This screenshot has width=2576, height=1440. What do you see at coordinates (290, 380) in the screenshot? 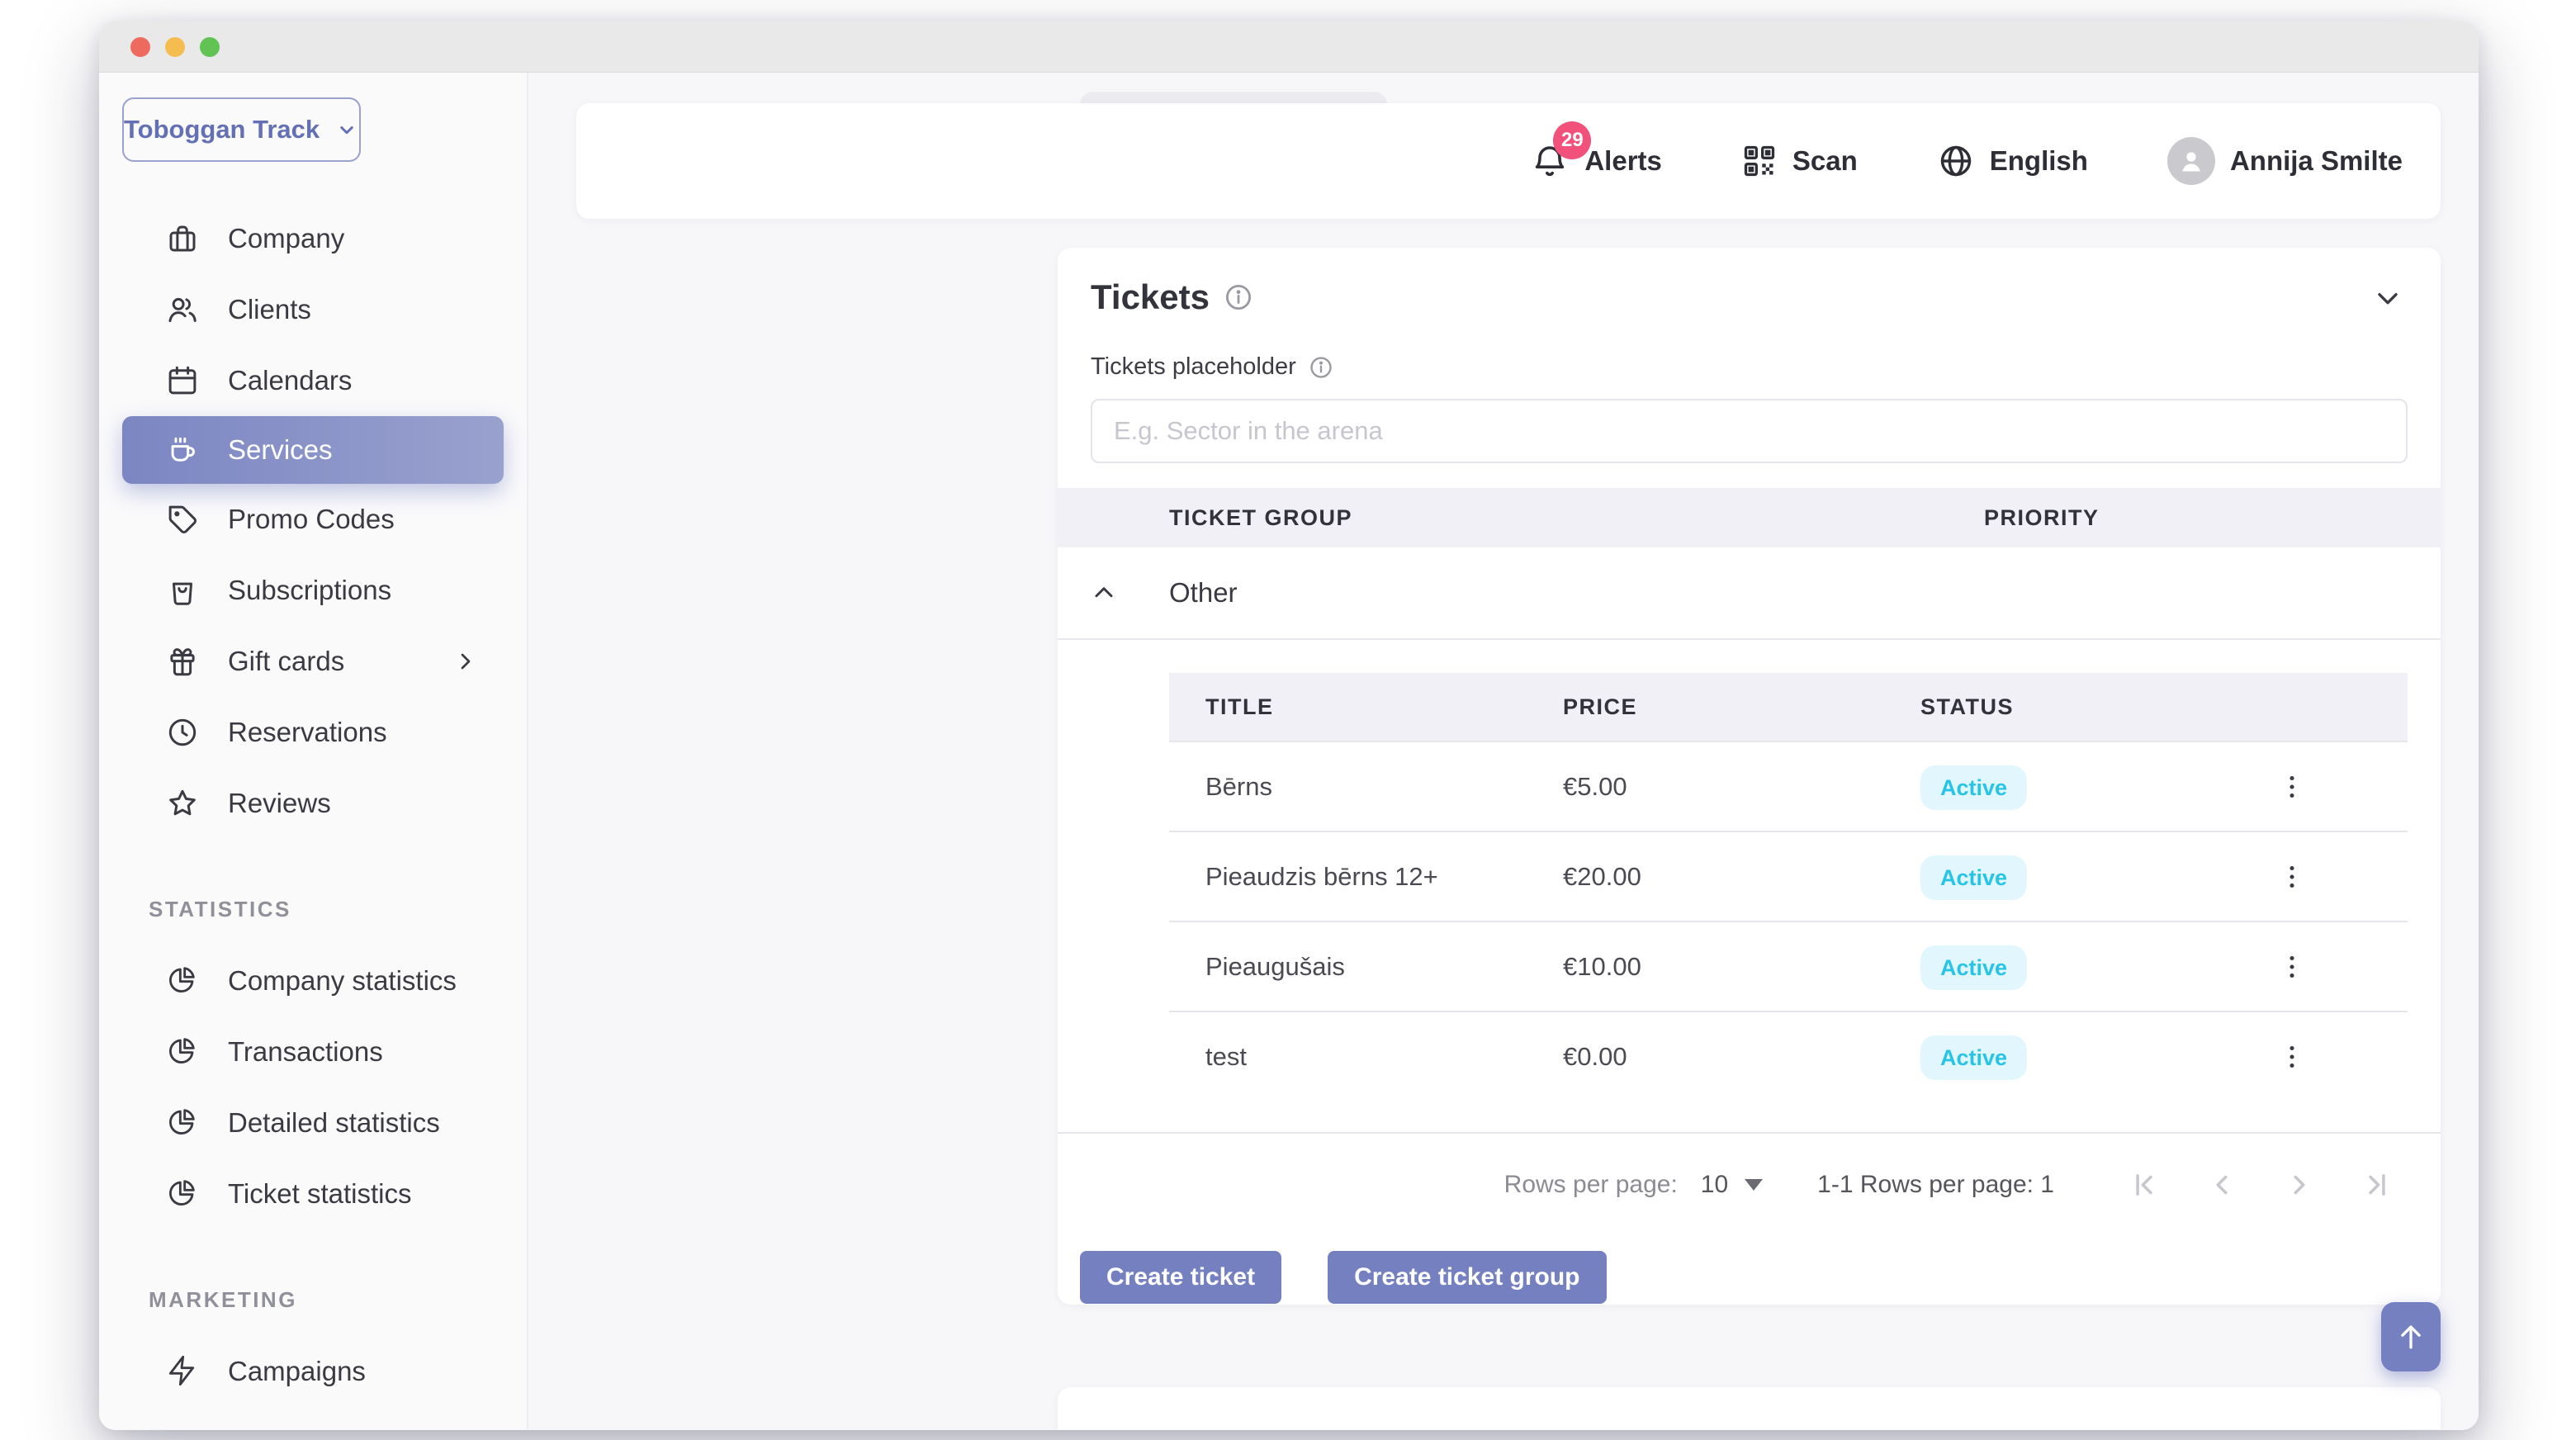
I see `sidebar-item-label: Calendars` at bounding box center [290, 380].